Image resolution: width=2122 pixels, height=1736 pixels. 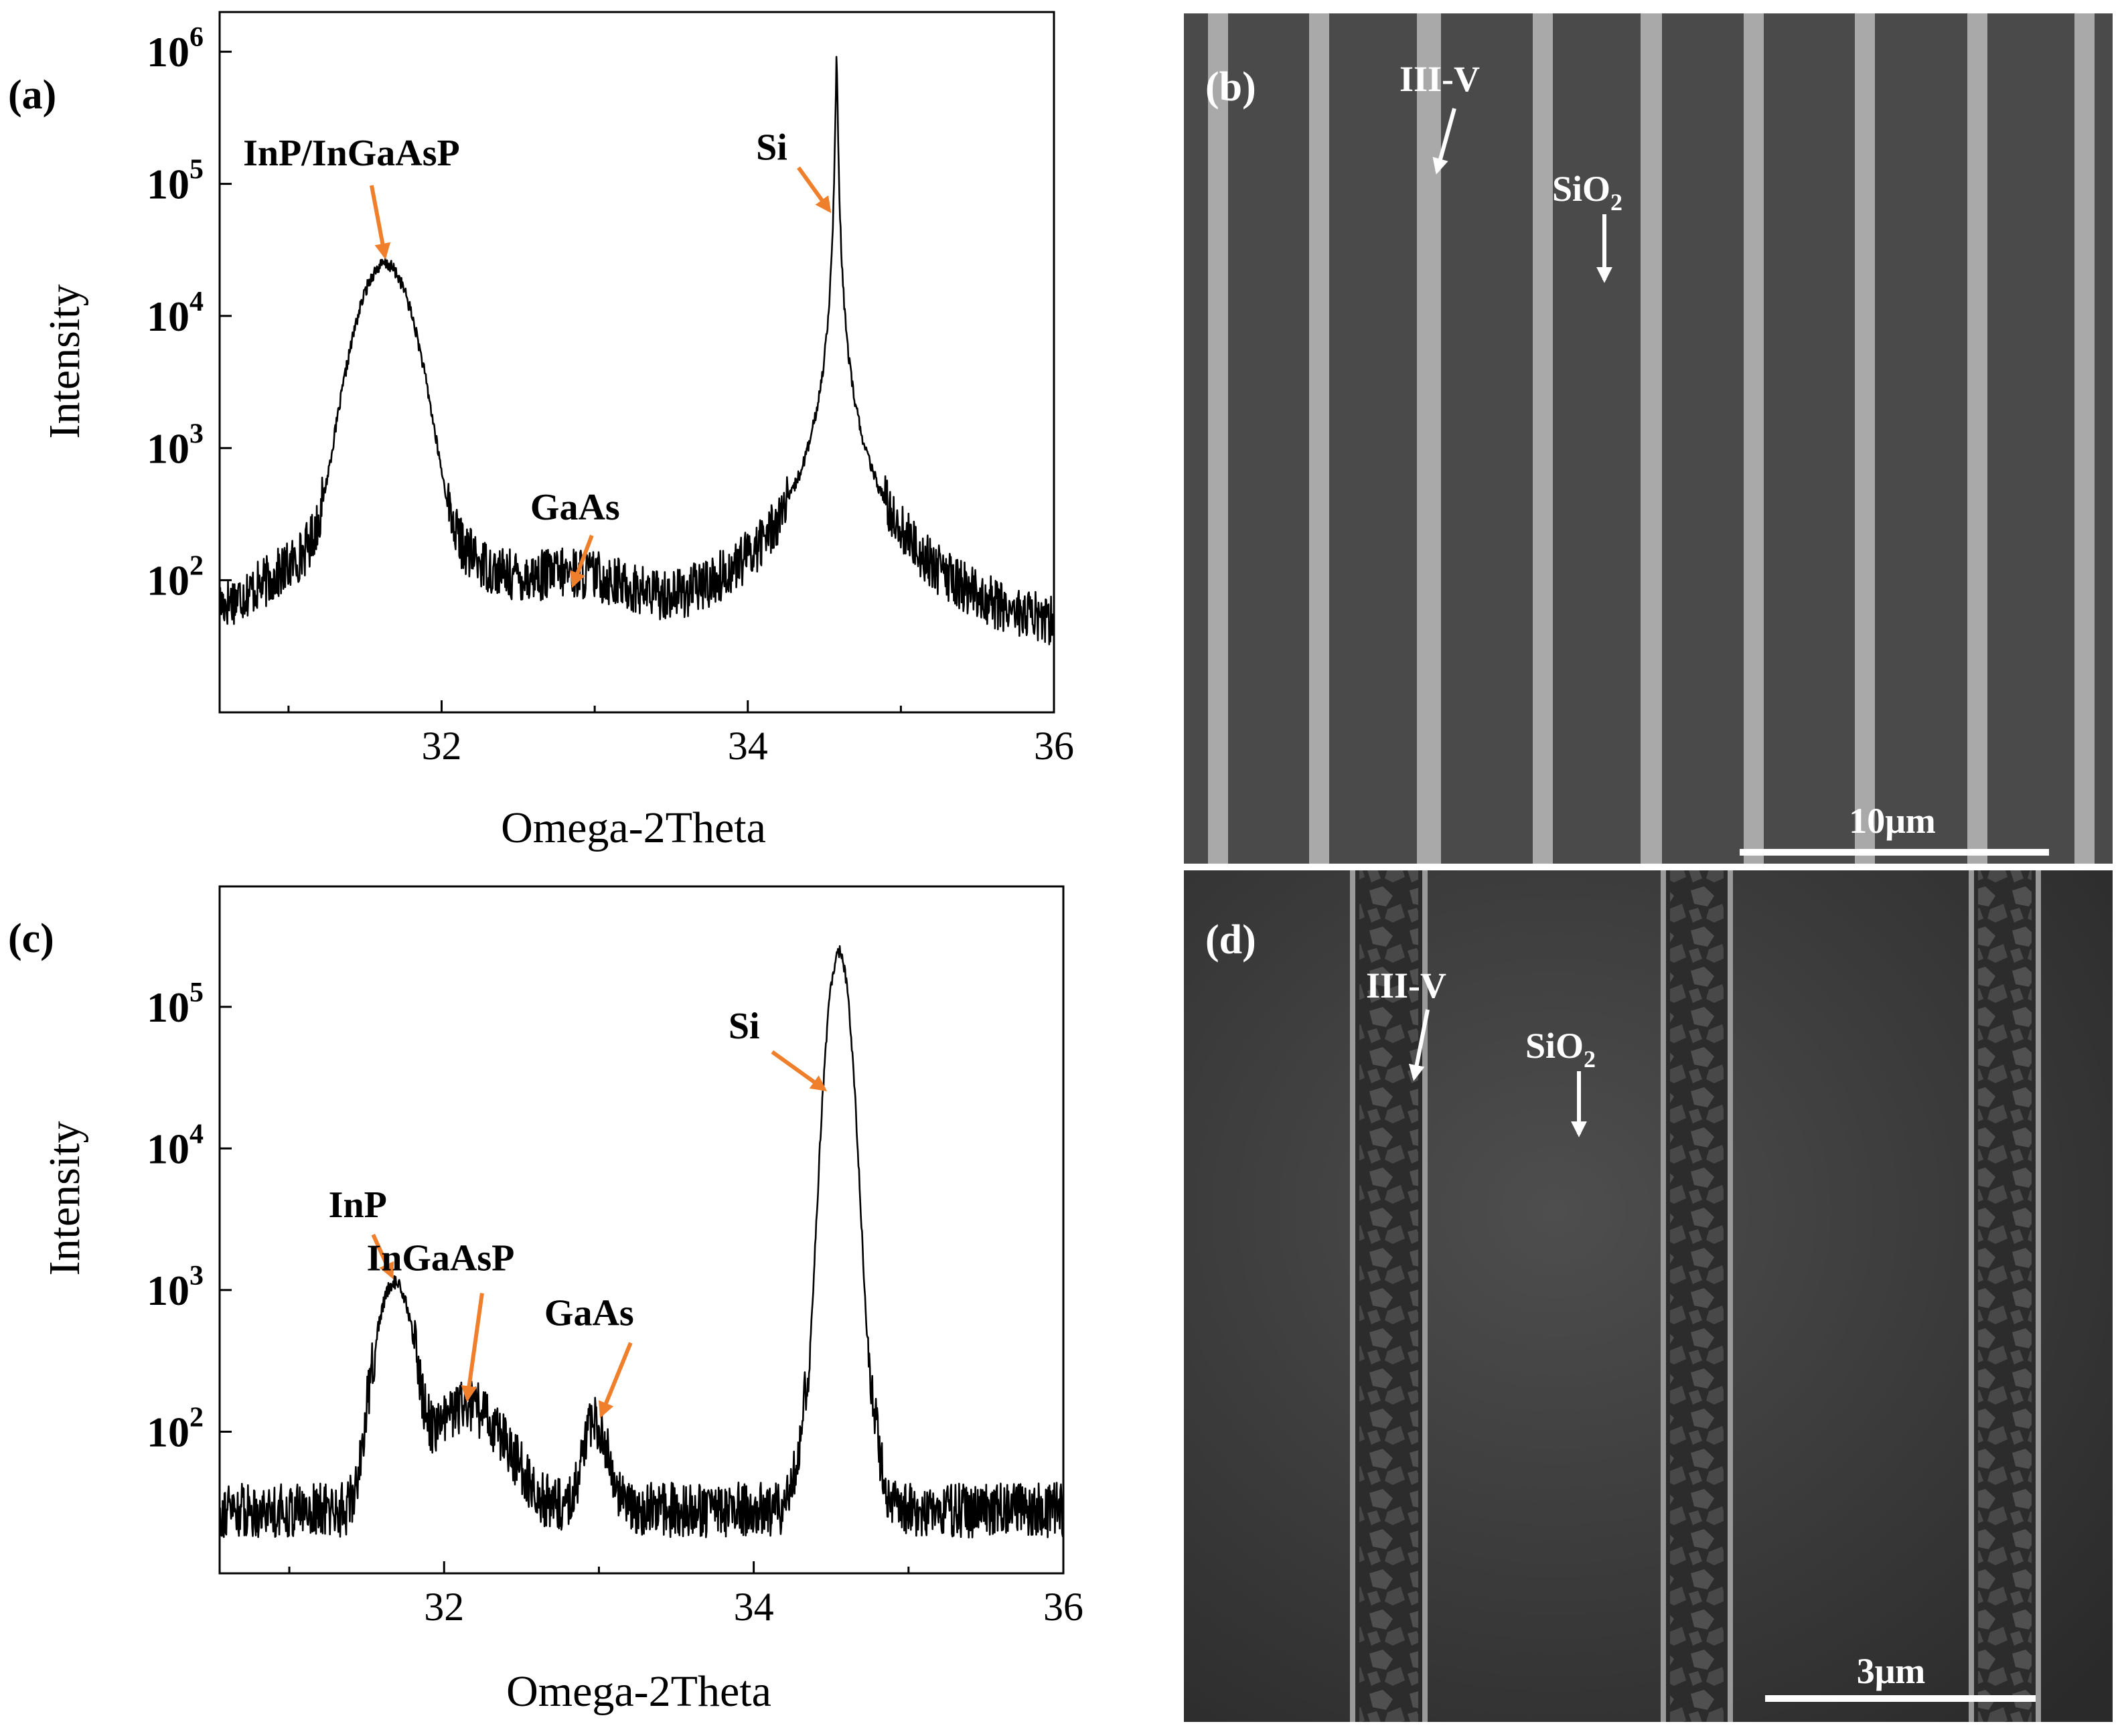 What do you see at coordinates (31, 938) in the screenshot?
I see `panel-c-label: (c)` at bounding box center [31, 938].